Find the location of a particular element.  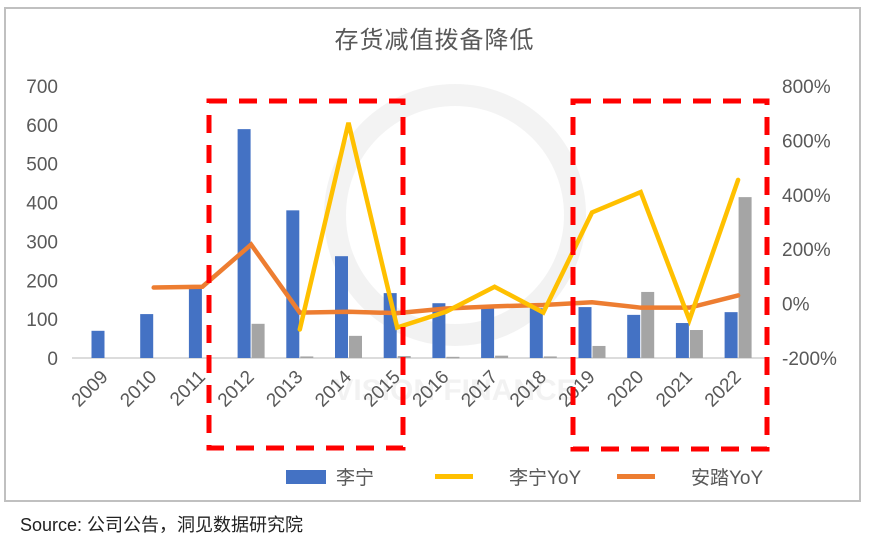

left-axis-tick: 0 is located at coordinates (52, 359).